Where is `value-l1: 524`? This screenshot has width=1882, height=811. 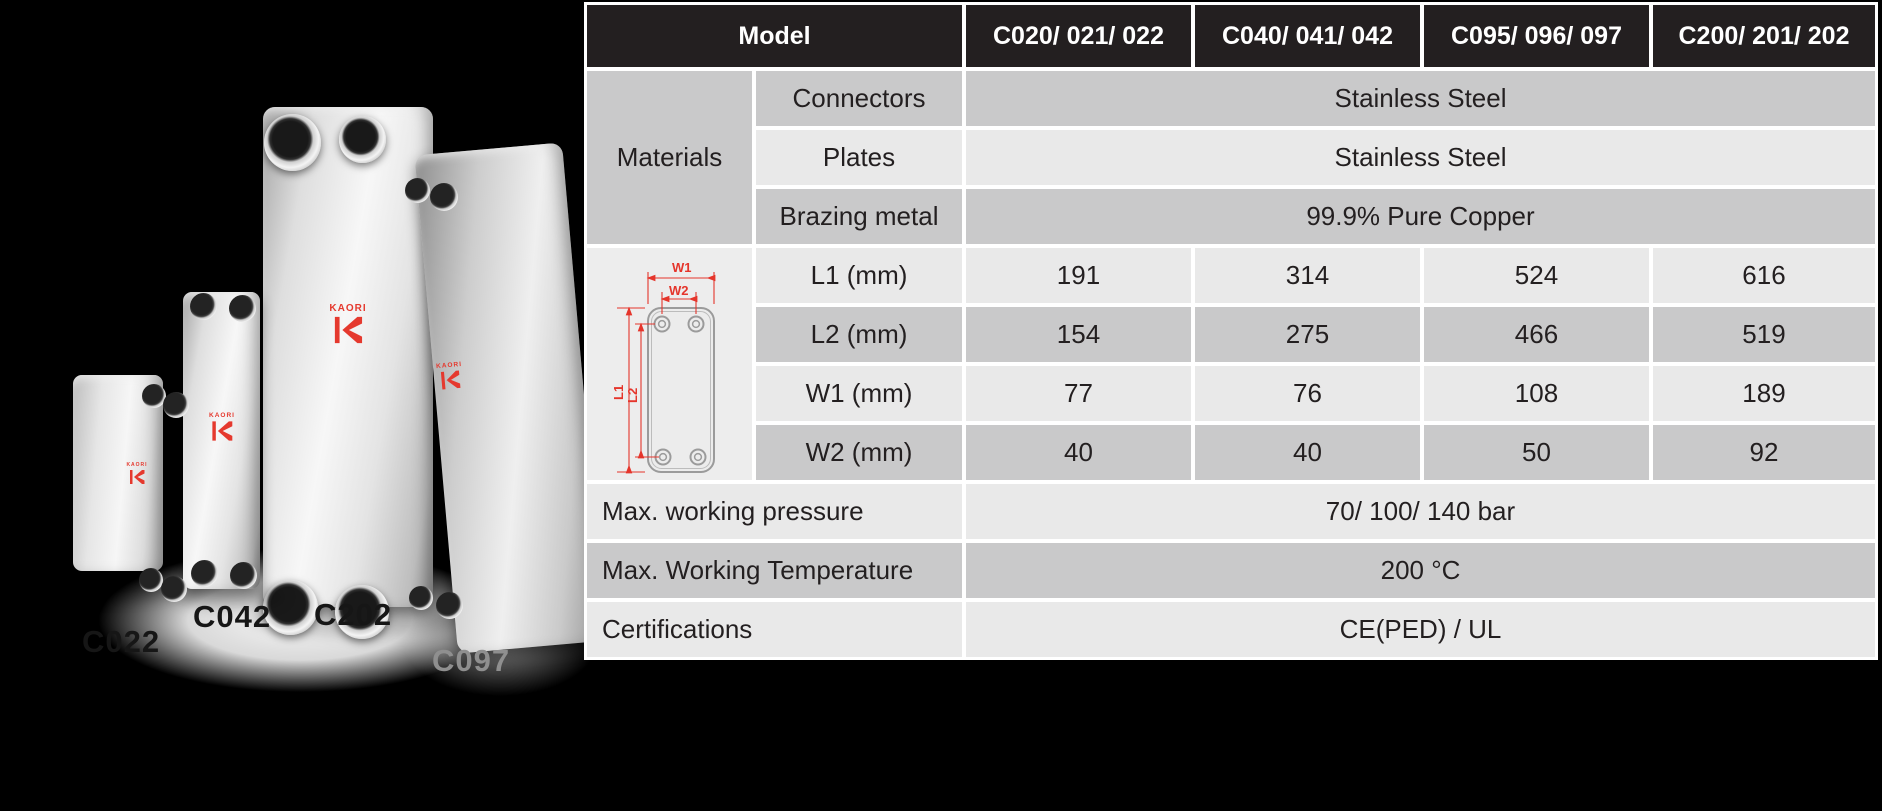
value-l1: 524 is located at coordinates (1536, 275).